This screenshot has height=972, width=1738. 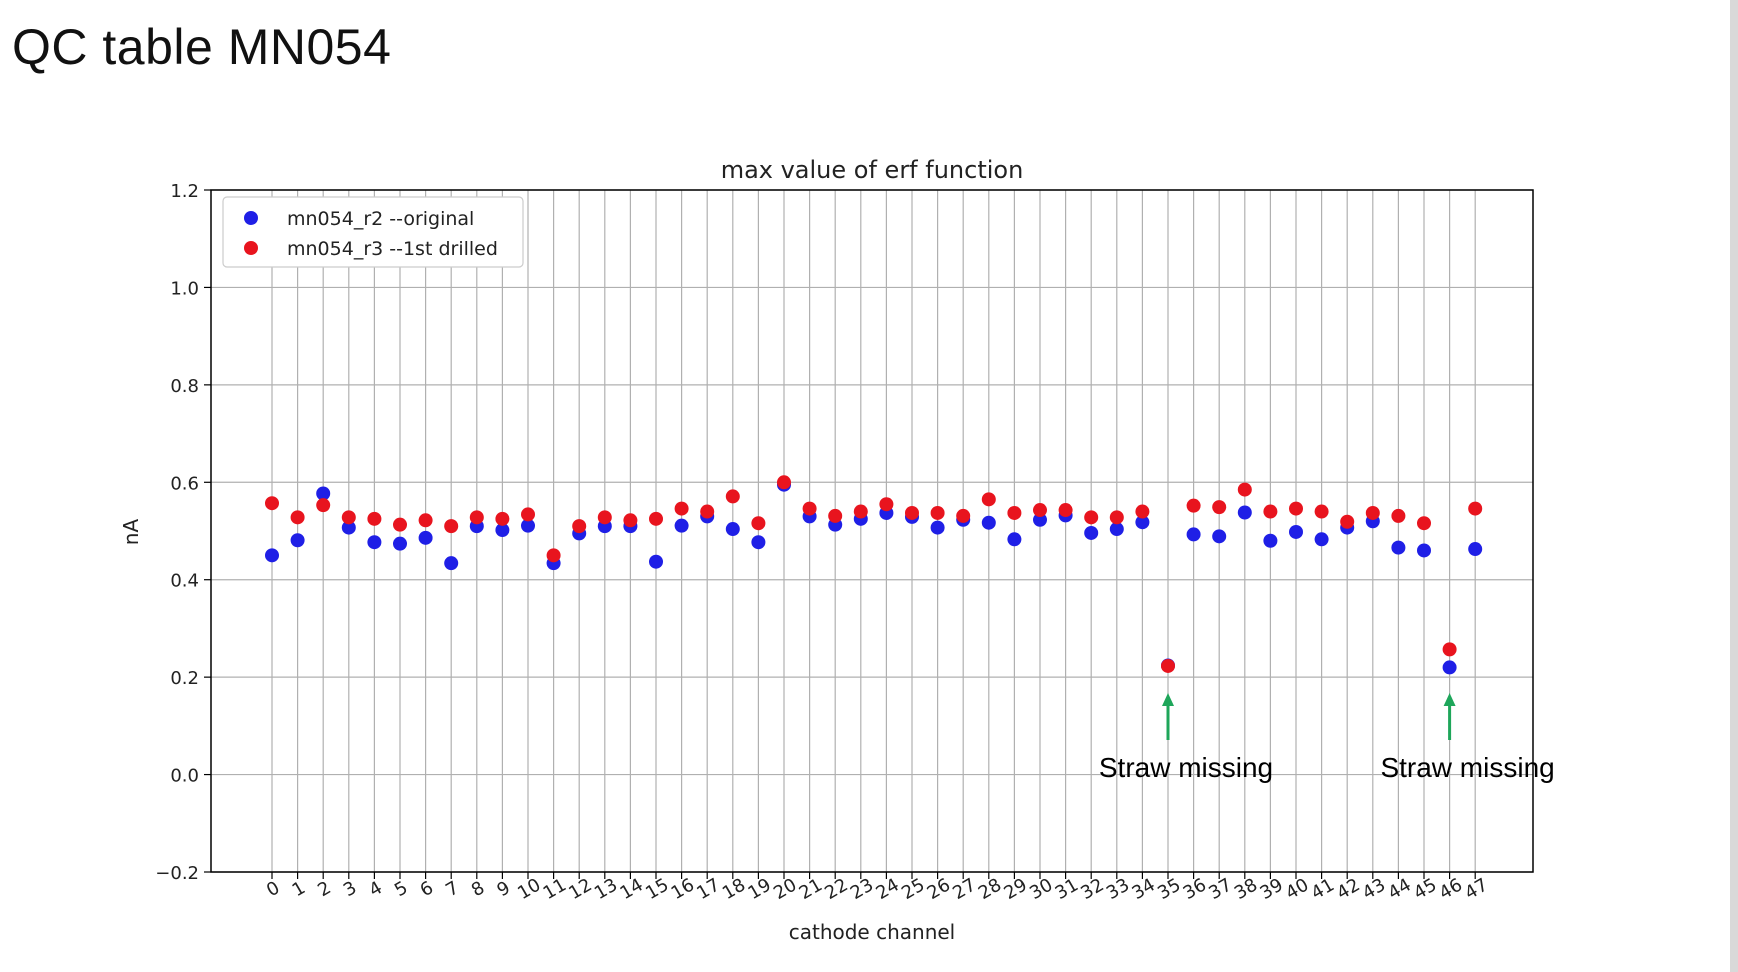 What do you see at coordinates (1348, 889) in the screenshot?
I see `x-tick-label: 42` at bounding box center [1348, 889].